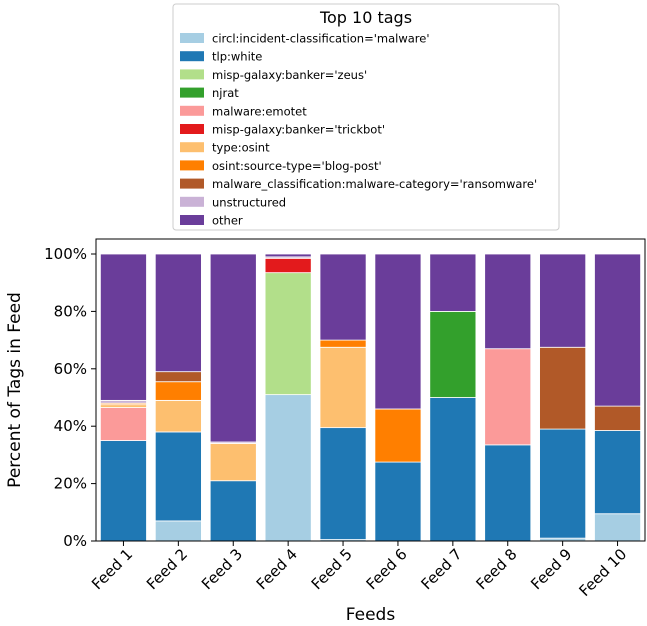 The height and width of the screenshot is (626, 647). Describe the element at coordinates (222, 569) in the screenshot. I see `x-tick-label: Feed 3` at that location.